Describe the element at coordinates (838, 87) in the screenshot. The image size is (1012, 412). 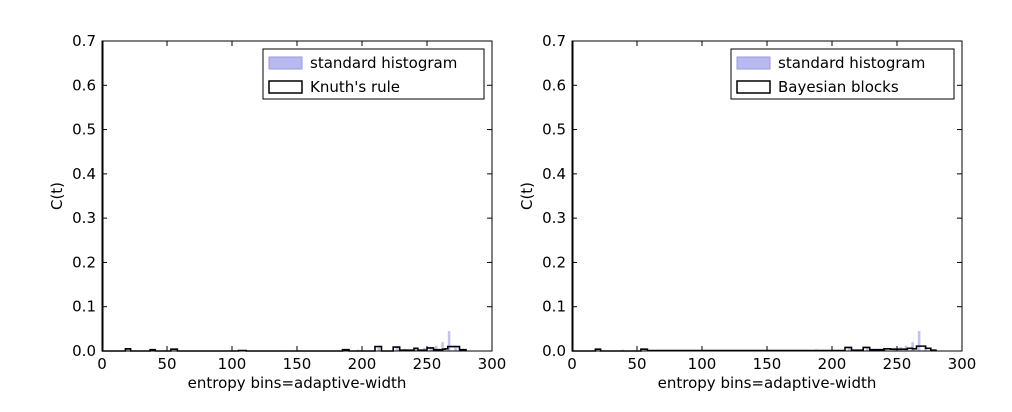
I see `legend-label: Bayesian blocks` at that location.